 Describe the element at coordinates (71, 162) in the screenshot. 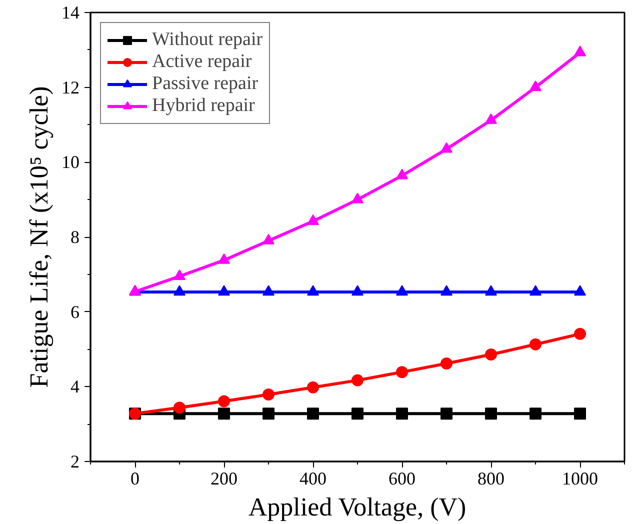

I see `y-tick-label: 10` at that location.